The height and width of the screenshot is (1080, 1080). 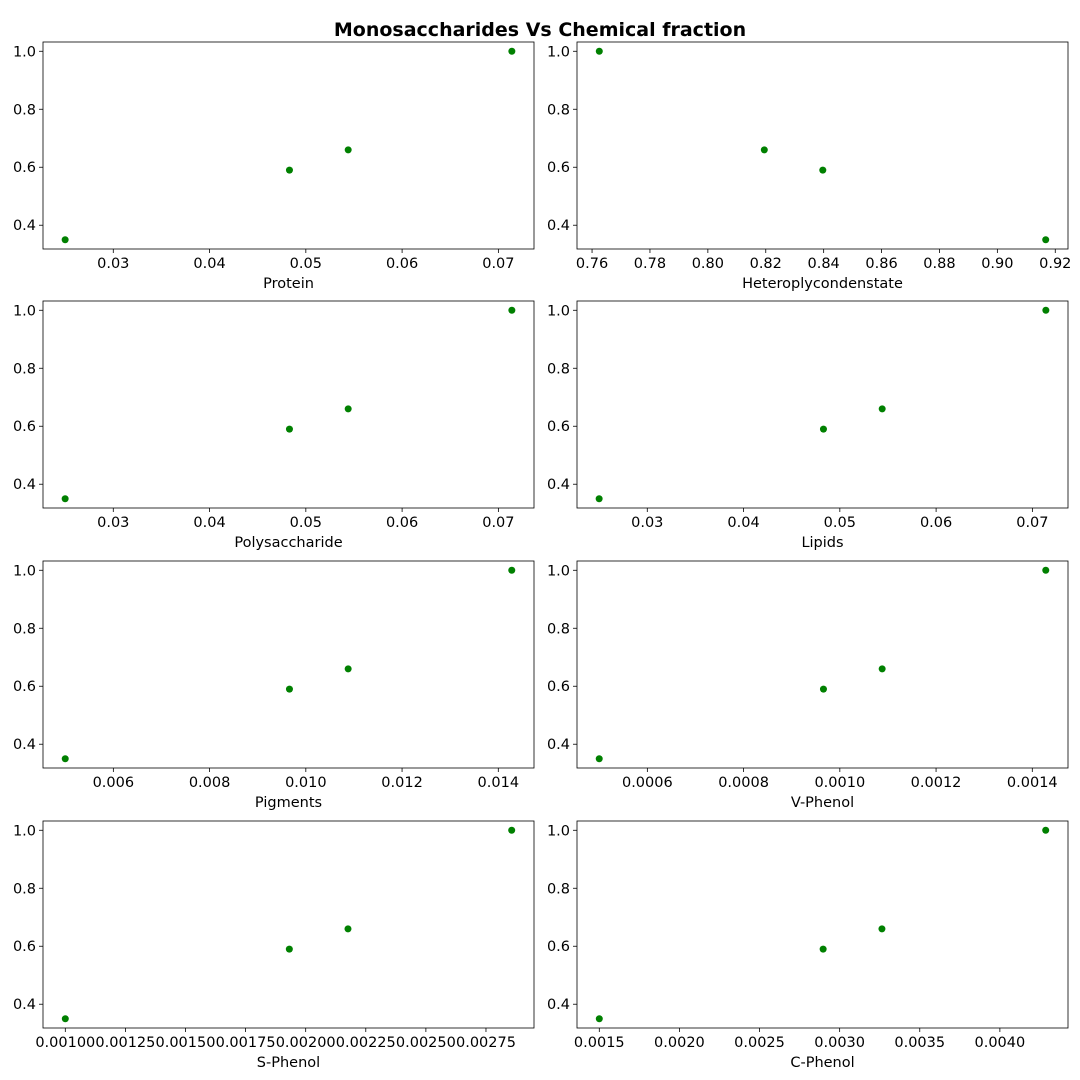 I want to click on x-tick-label: 0.00125, so click(x=125, y=1043).